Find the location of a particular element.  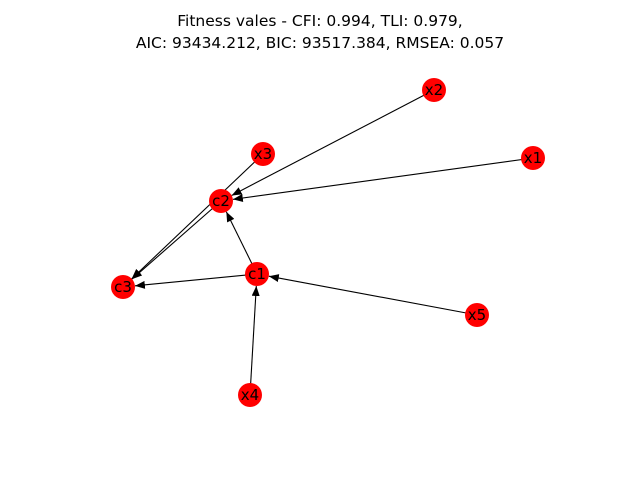

node-circle-x5 is located at coordinates (477, 315).